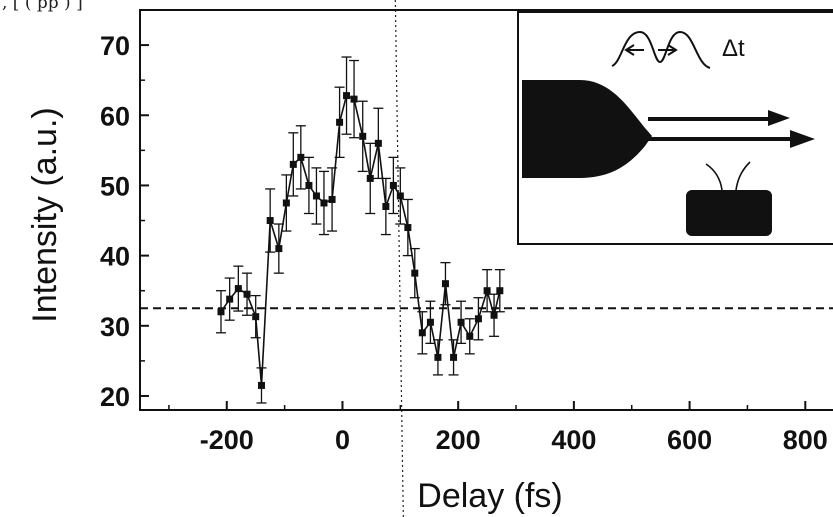 Image resolution: width=833 pixels, height=517 pixels. Describe the element at coordinates (689, 440) in the screenshot. I see `x-tick-label: 600` at that location.